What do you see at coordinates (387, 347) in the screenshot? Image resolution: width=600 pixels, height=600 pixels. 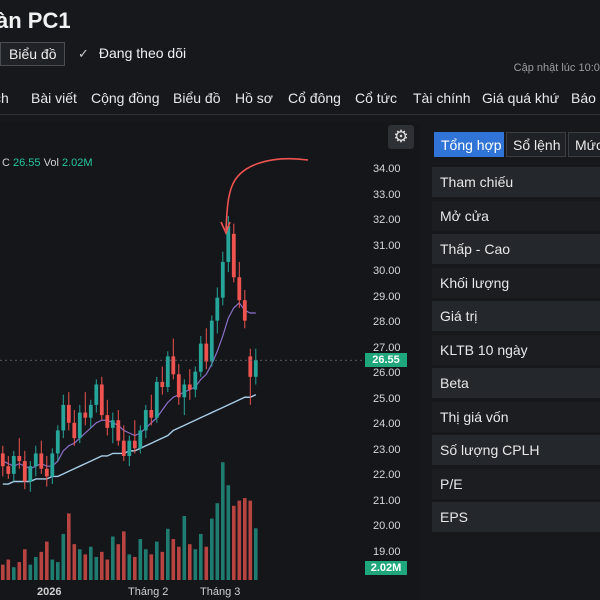 I see `y-tick-label: 27.00` at bounding box center [387, 347].